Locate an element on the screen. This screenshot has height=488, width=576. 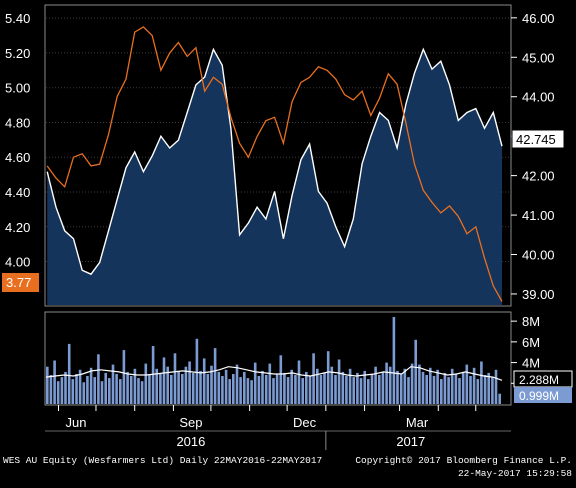
volume-tick-label: 6M is located at coordinates (531, 342).